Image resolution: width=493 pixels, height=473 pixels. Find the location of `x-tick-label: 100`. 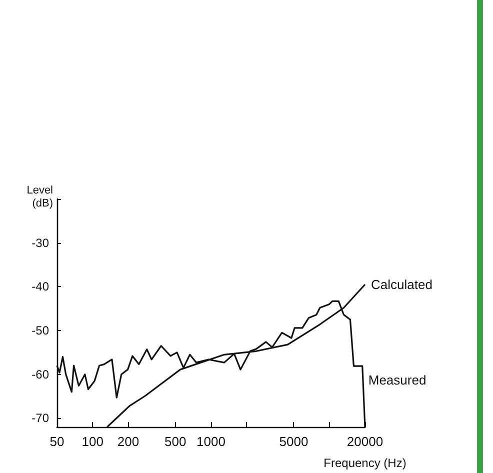

x-tick-label: 100 is located at coordinates (93, 441).